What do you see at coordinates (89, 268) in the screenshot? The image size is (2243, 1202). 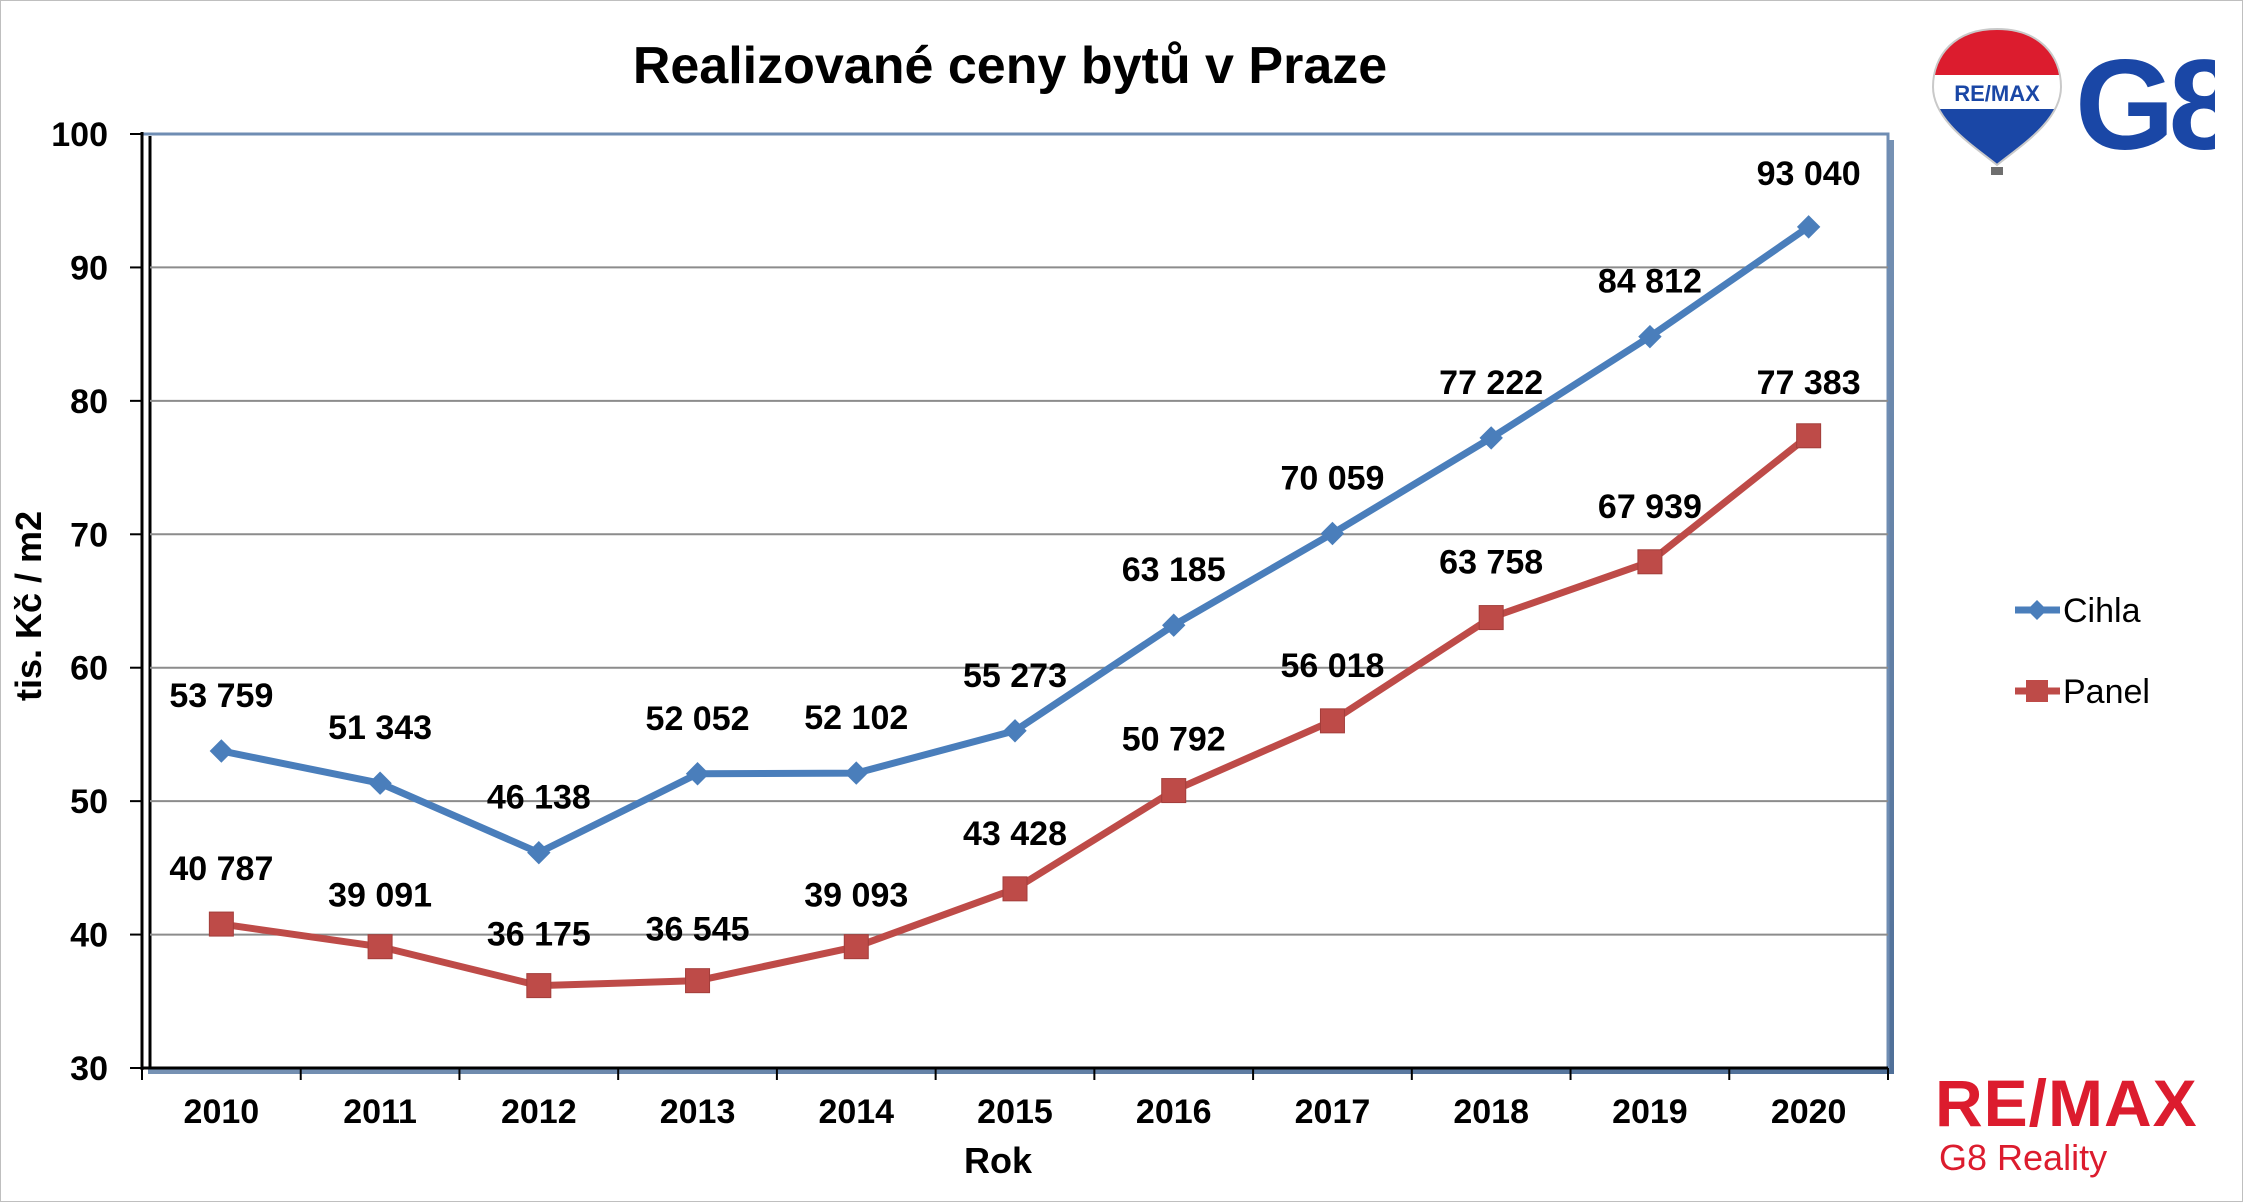 I see `y-tick-label: 90` at bounding box center [89, 268].